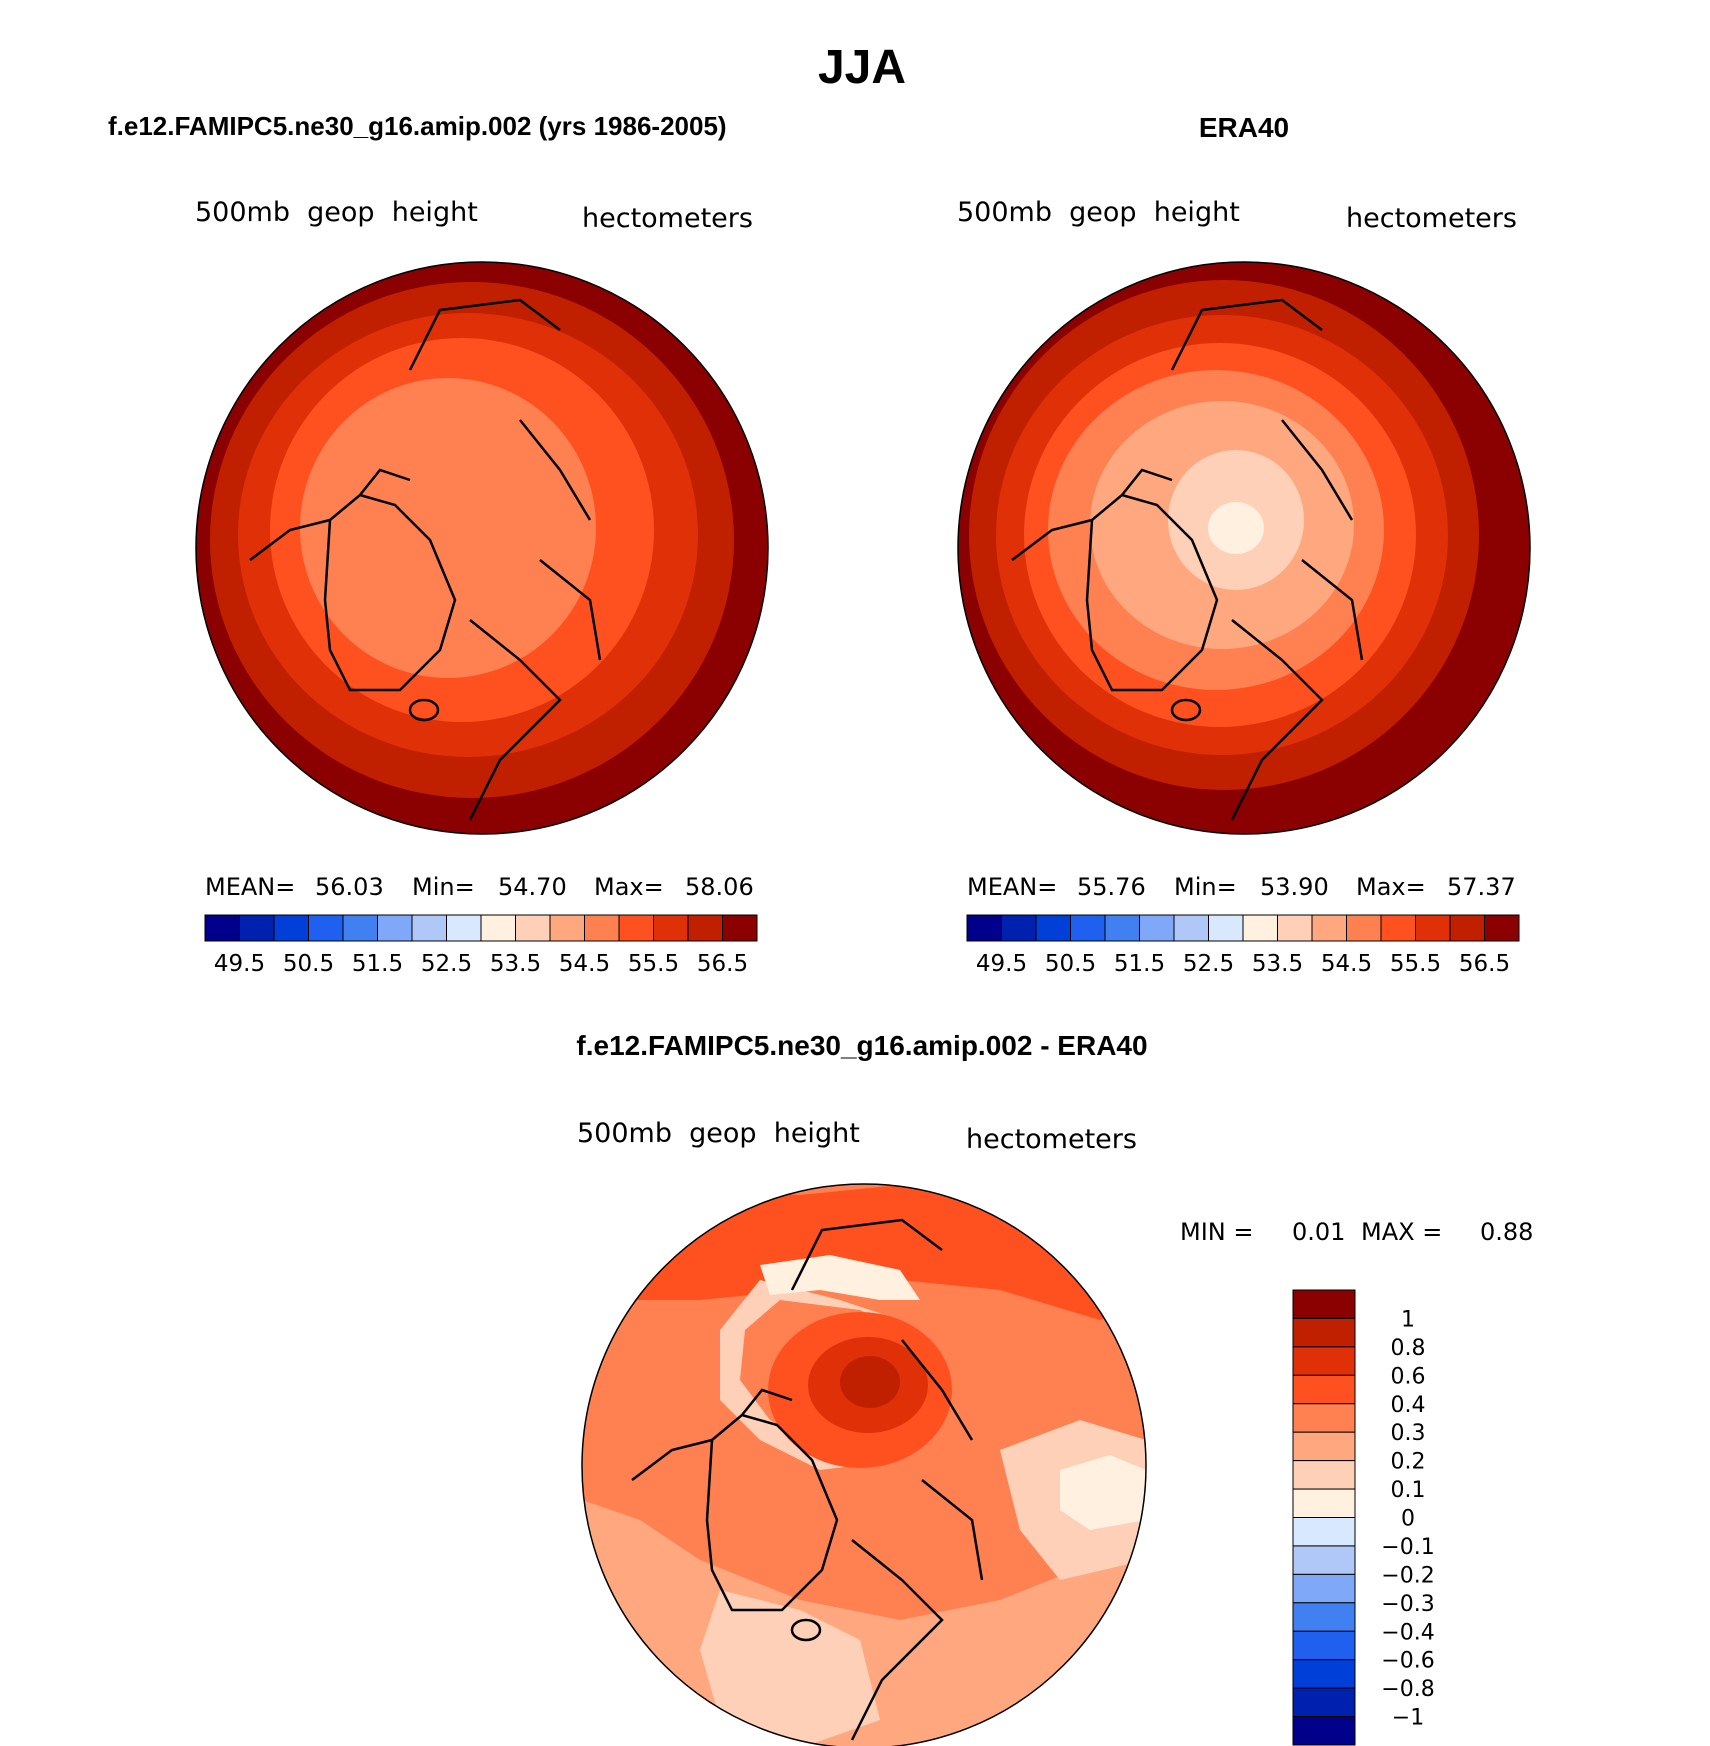 This screenshot has width=1710, height=1746. Describe the element at coordinates (1407, 1689) in the screenshot. I see `colorbar-label: −0.8` at that location.